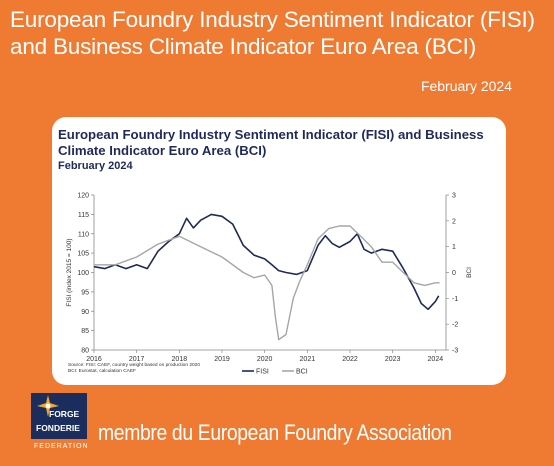 Image resolution: width=554 pixels, height=466 pixels. Describe the element at coordinates (222, 359) in the screenshot. I see `x-tick-label: 2019` at that location.